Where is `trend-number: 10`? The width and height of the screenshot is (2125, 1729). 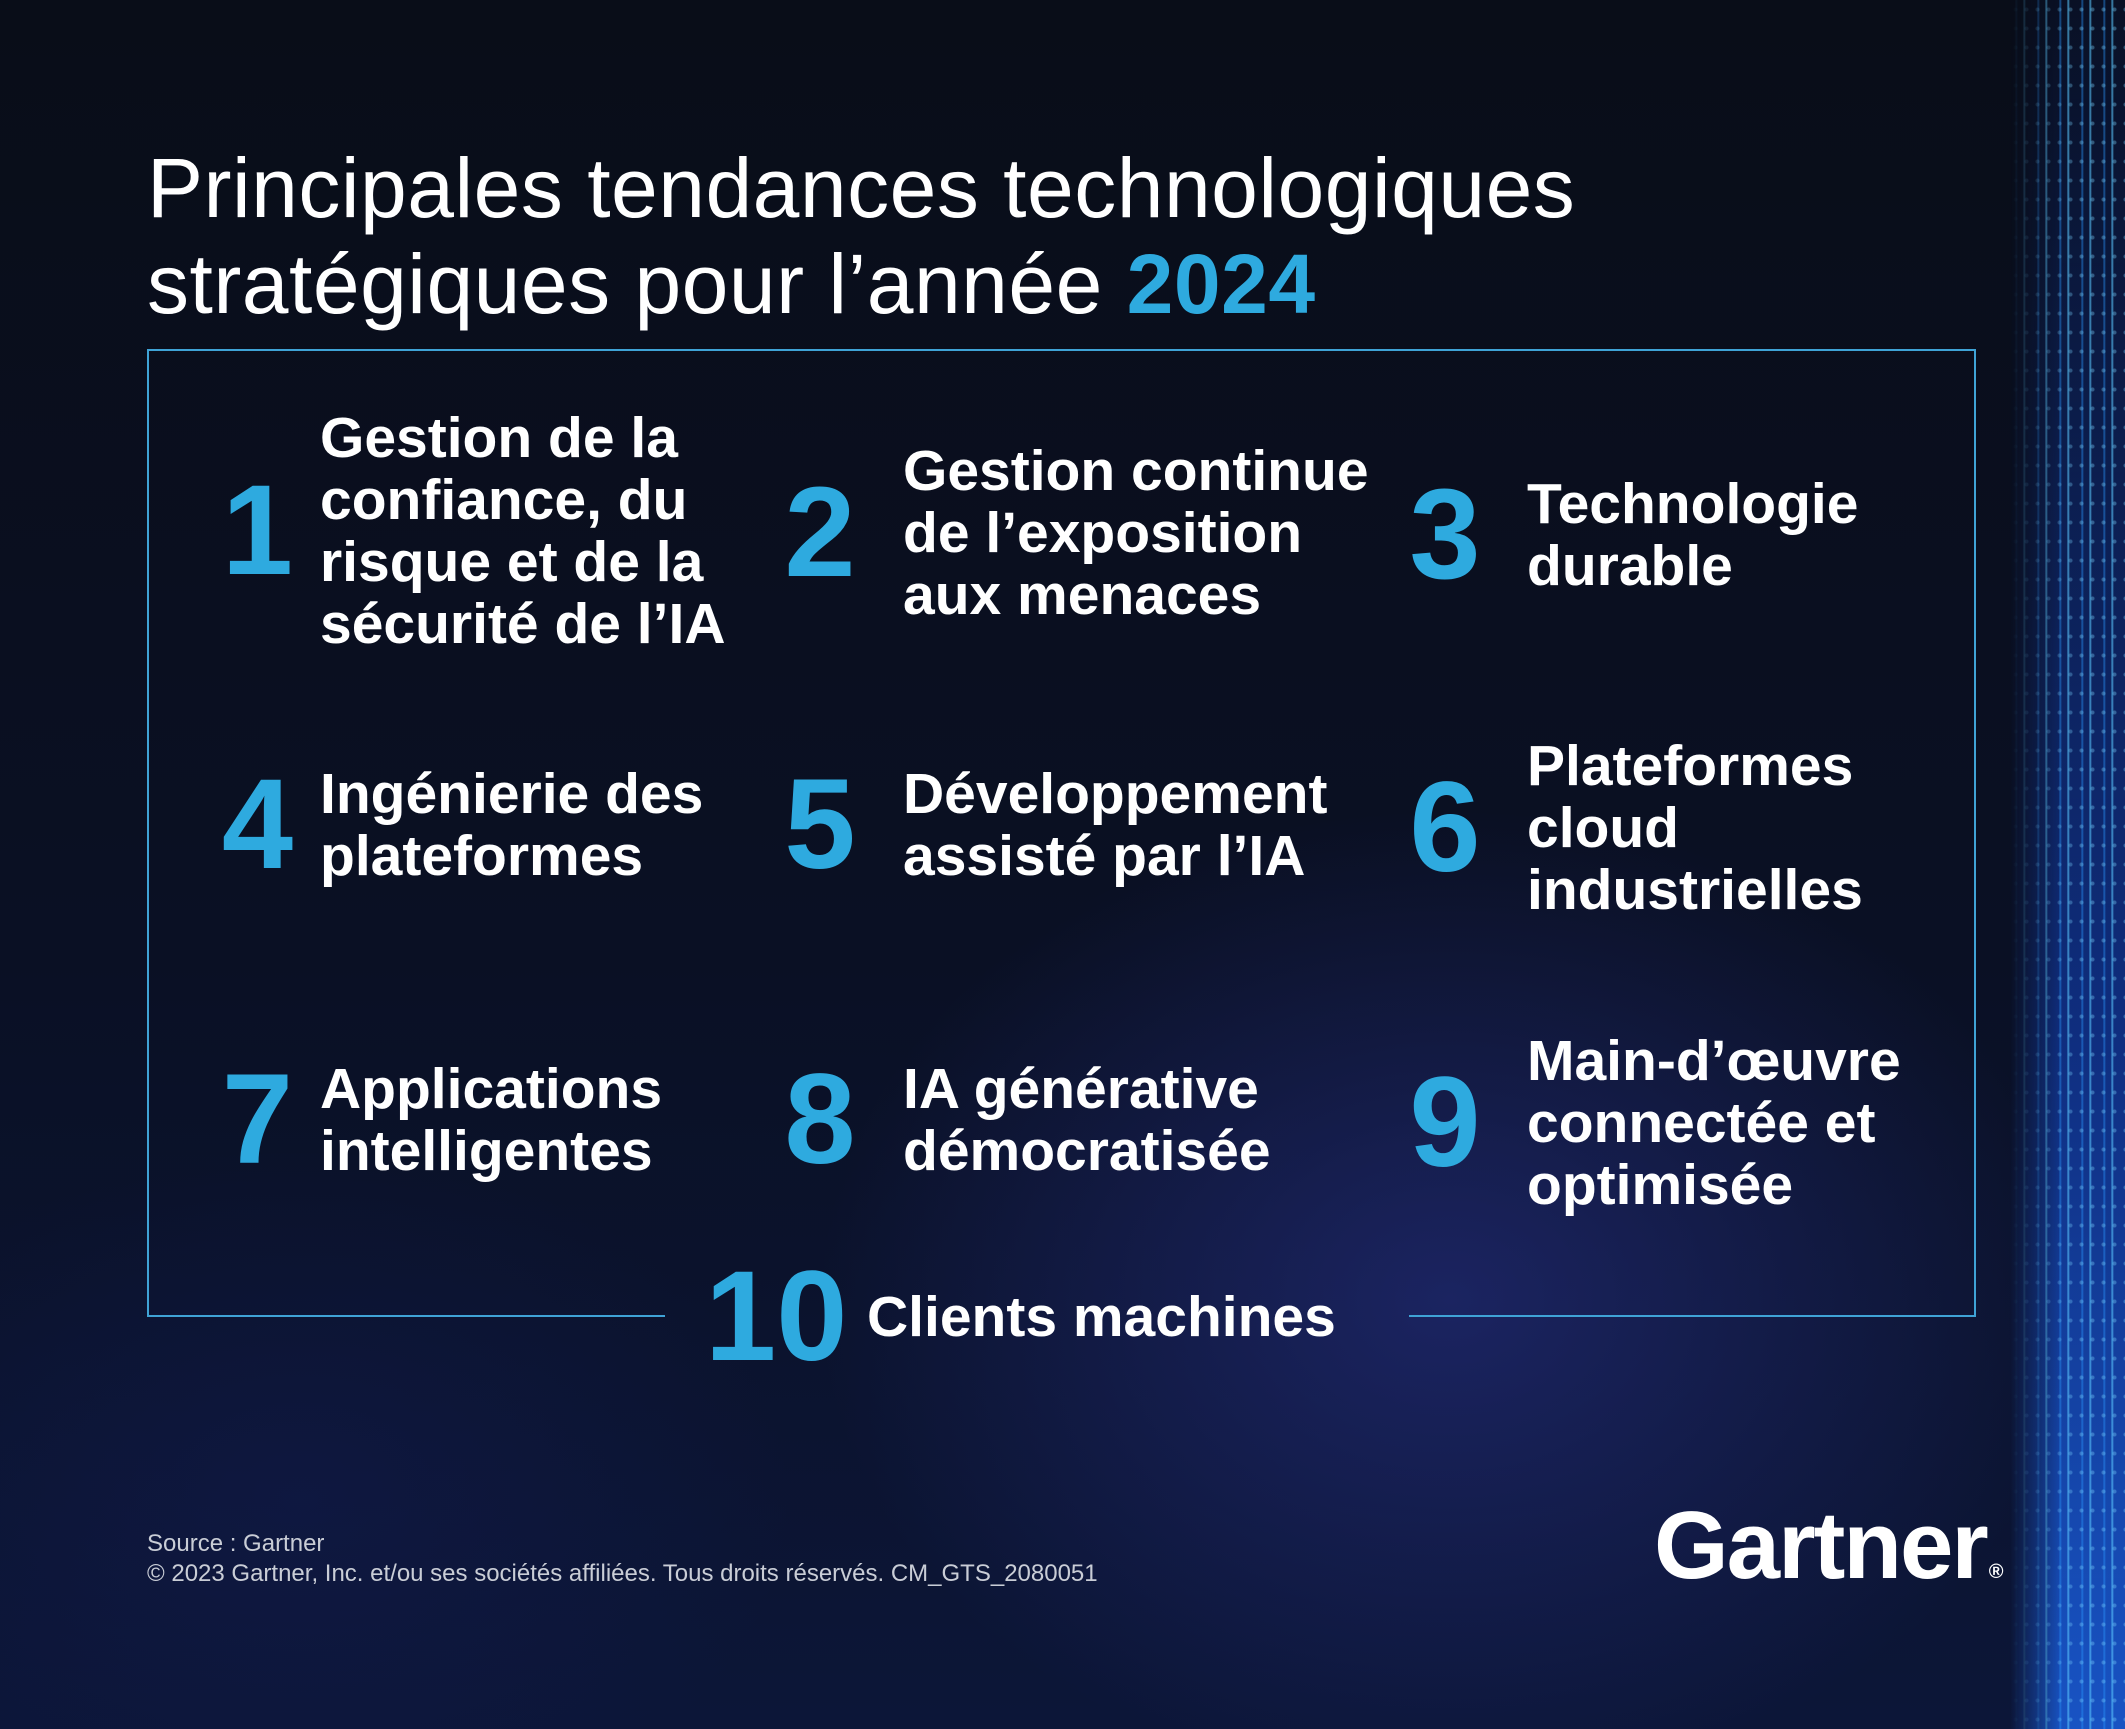 trend-number: 10 is located at coordinates (776, 1316).